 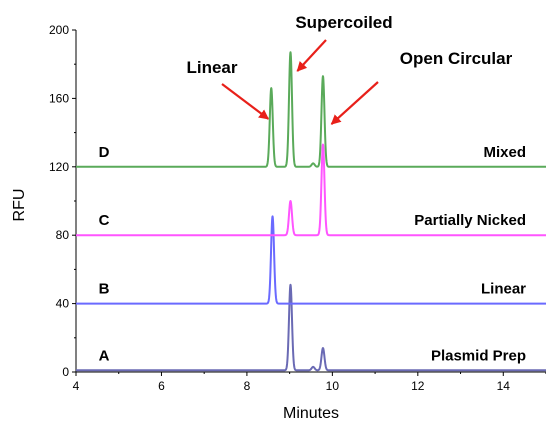 I want to click on y-tick-label: 0, so click(x=65, y=372).